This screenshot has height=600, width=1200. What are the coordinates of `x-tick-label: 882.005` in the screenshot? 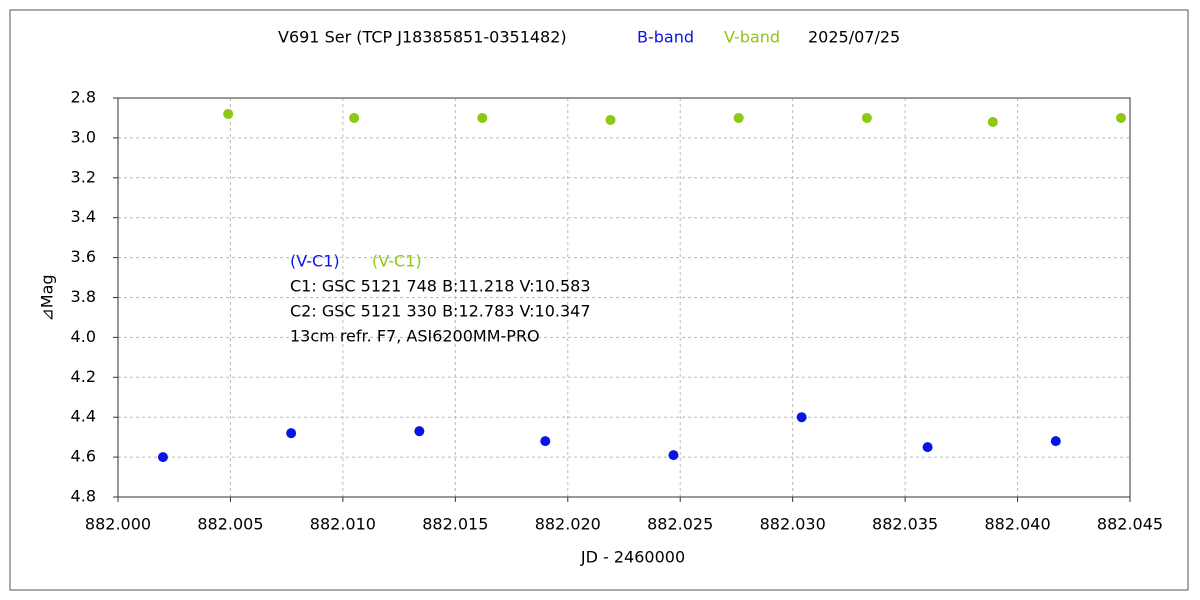 It's located at (230, 524).